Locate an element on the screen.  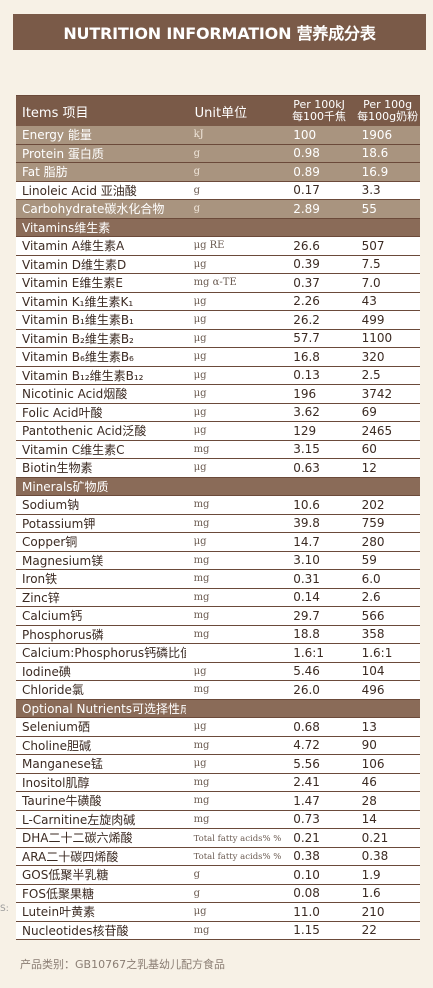
table-row: Iron铁 mg 0.31 6.0 is located at coordinates (218, 579).